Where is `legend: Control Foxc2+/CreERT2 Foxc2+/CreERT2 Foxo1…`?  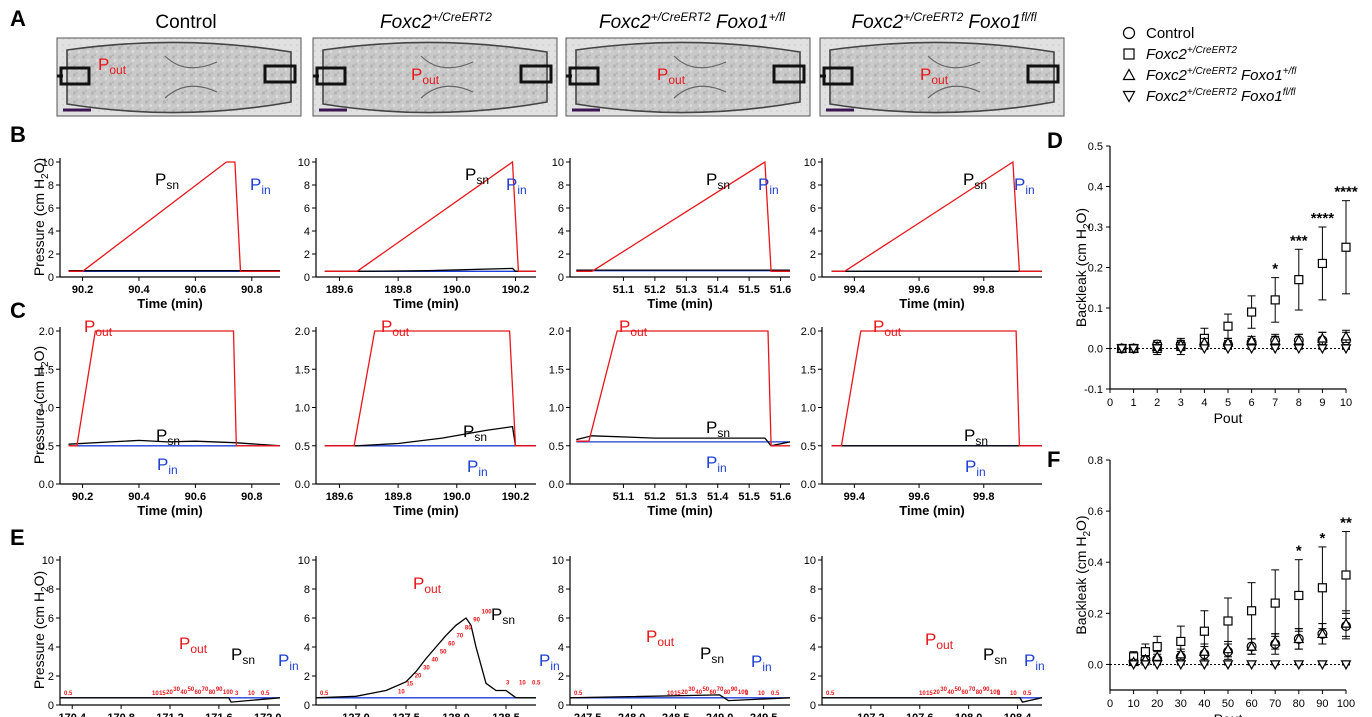 legend: Control Foxc2+/CreERT2 Foxc2+/CreERT2 Foxo1… is located at coordinates (1209, 65).